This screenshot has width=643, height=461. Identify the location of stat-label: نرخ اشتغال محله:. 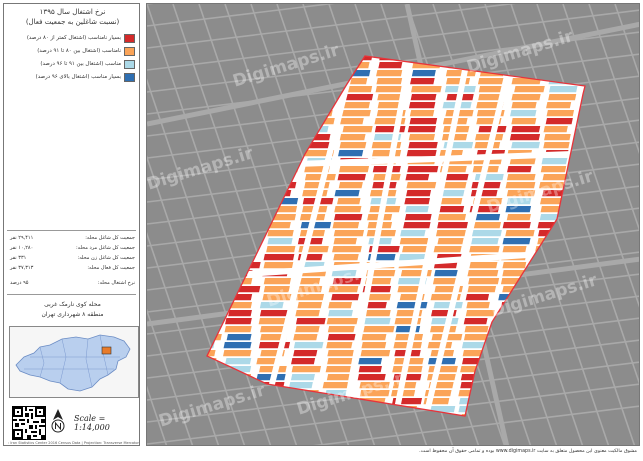
(116, 283).